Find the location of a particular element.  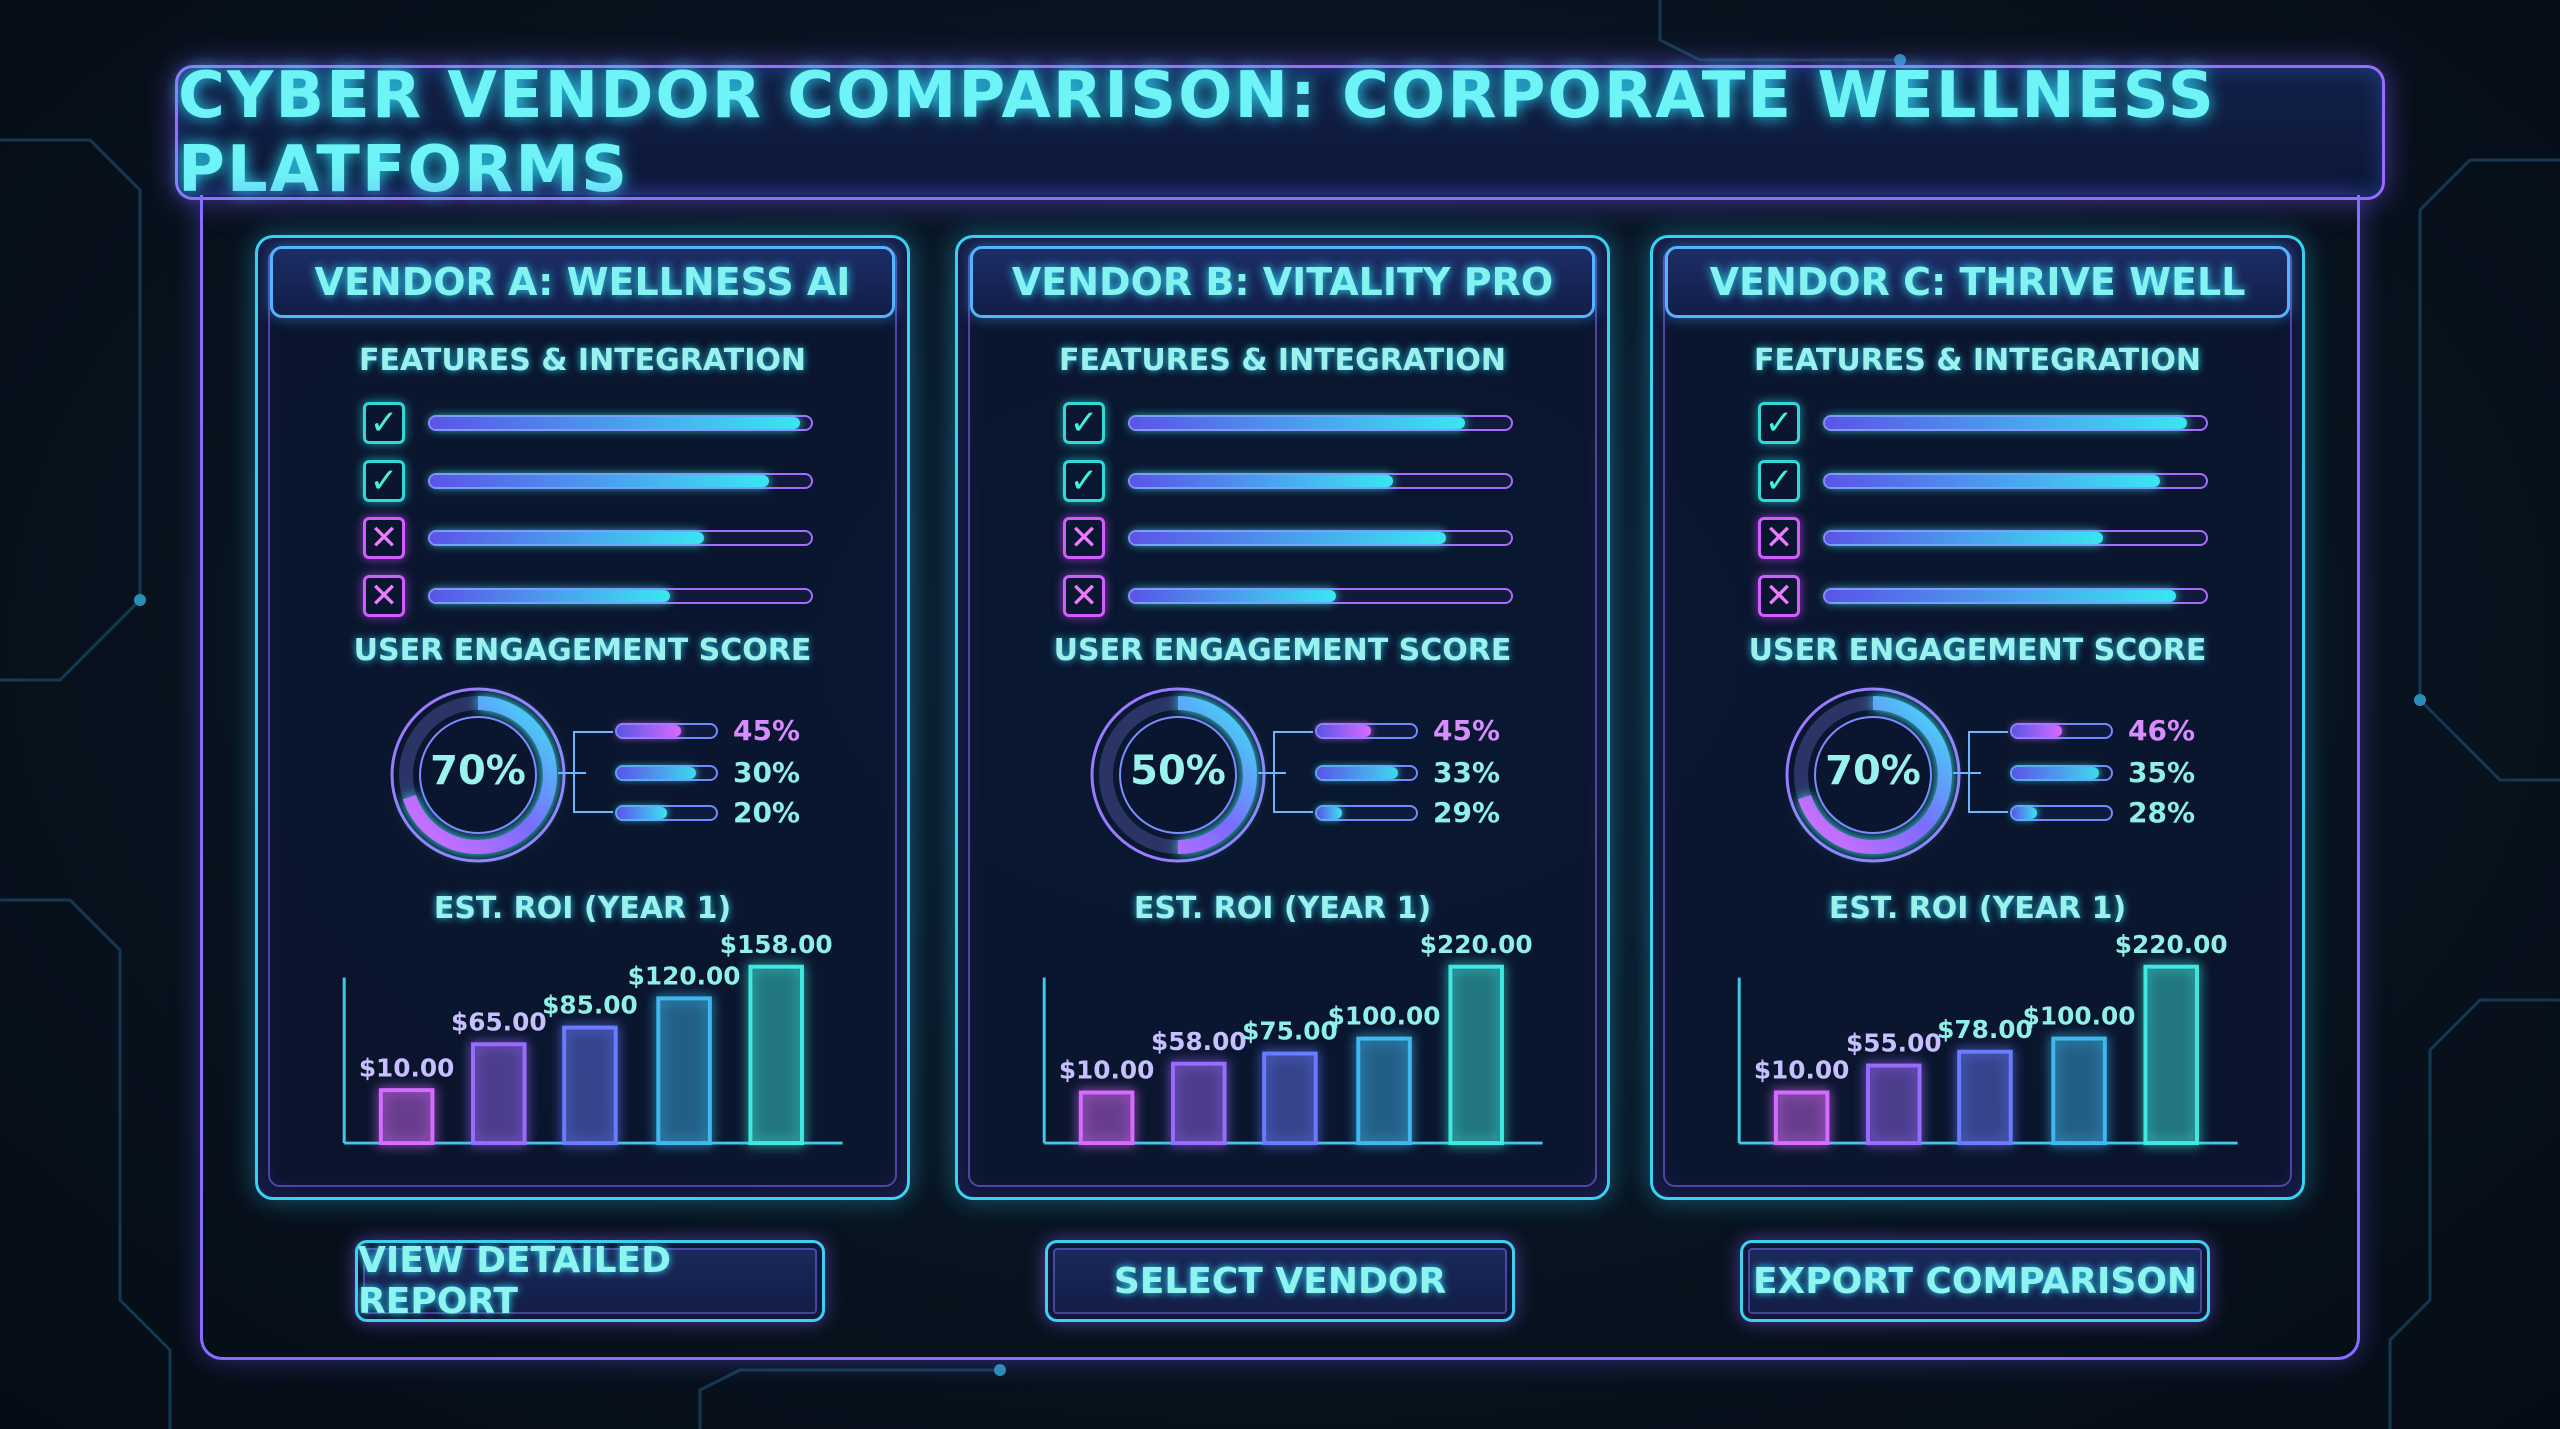

button-label: VIEW DETAILED REPORT is located at coordinates (514, 1281).